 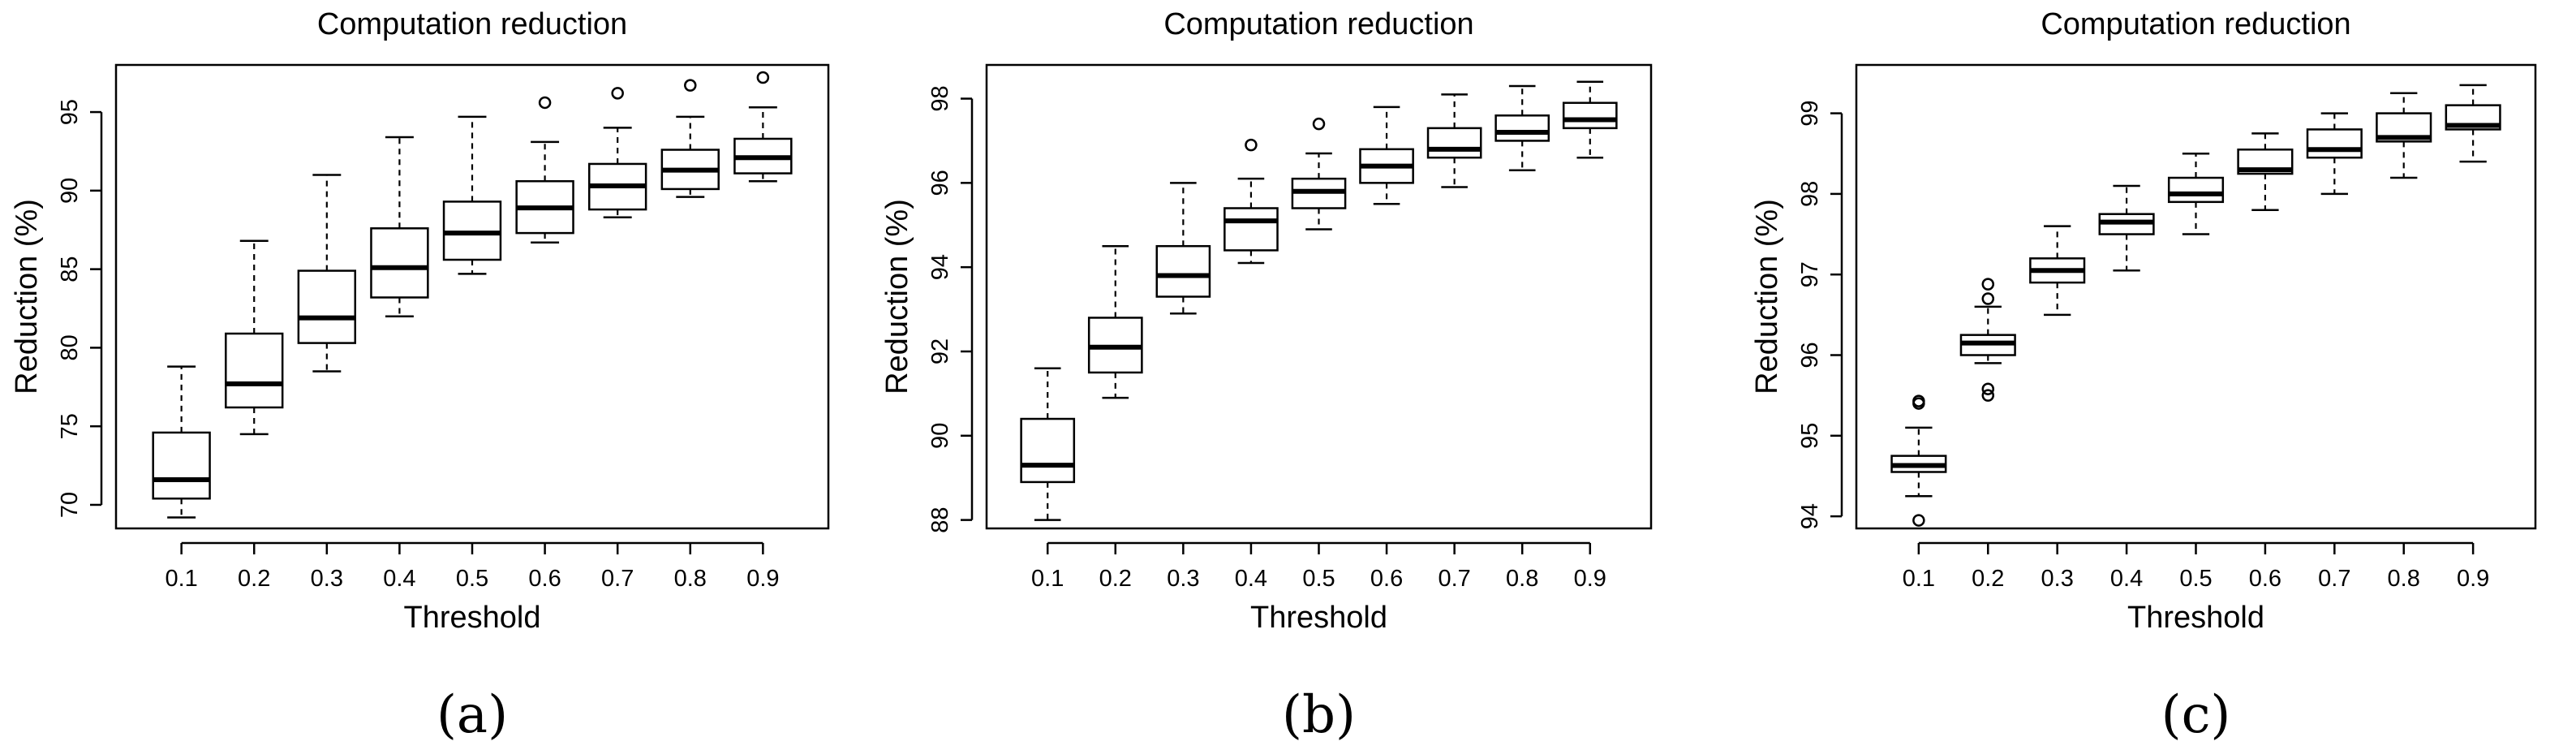 I want to click on panel-caption: (b), so click(x=1319, y=715).